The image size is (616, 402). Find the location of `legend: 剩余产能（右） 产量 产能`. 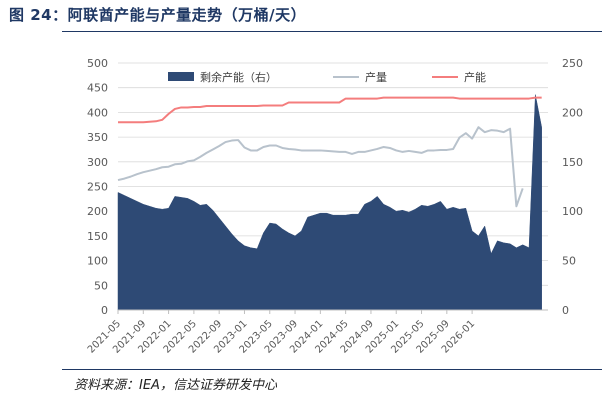

legend: 剩余产能（右） 产量 产能 is located at coordinates (327, 77).